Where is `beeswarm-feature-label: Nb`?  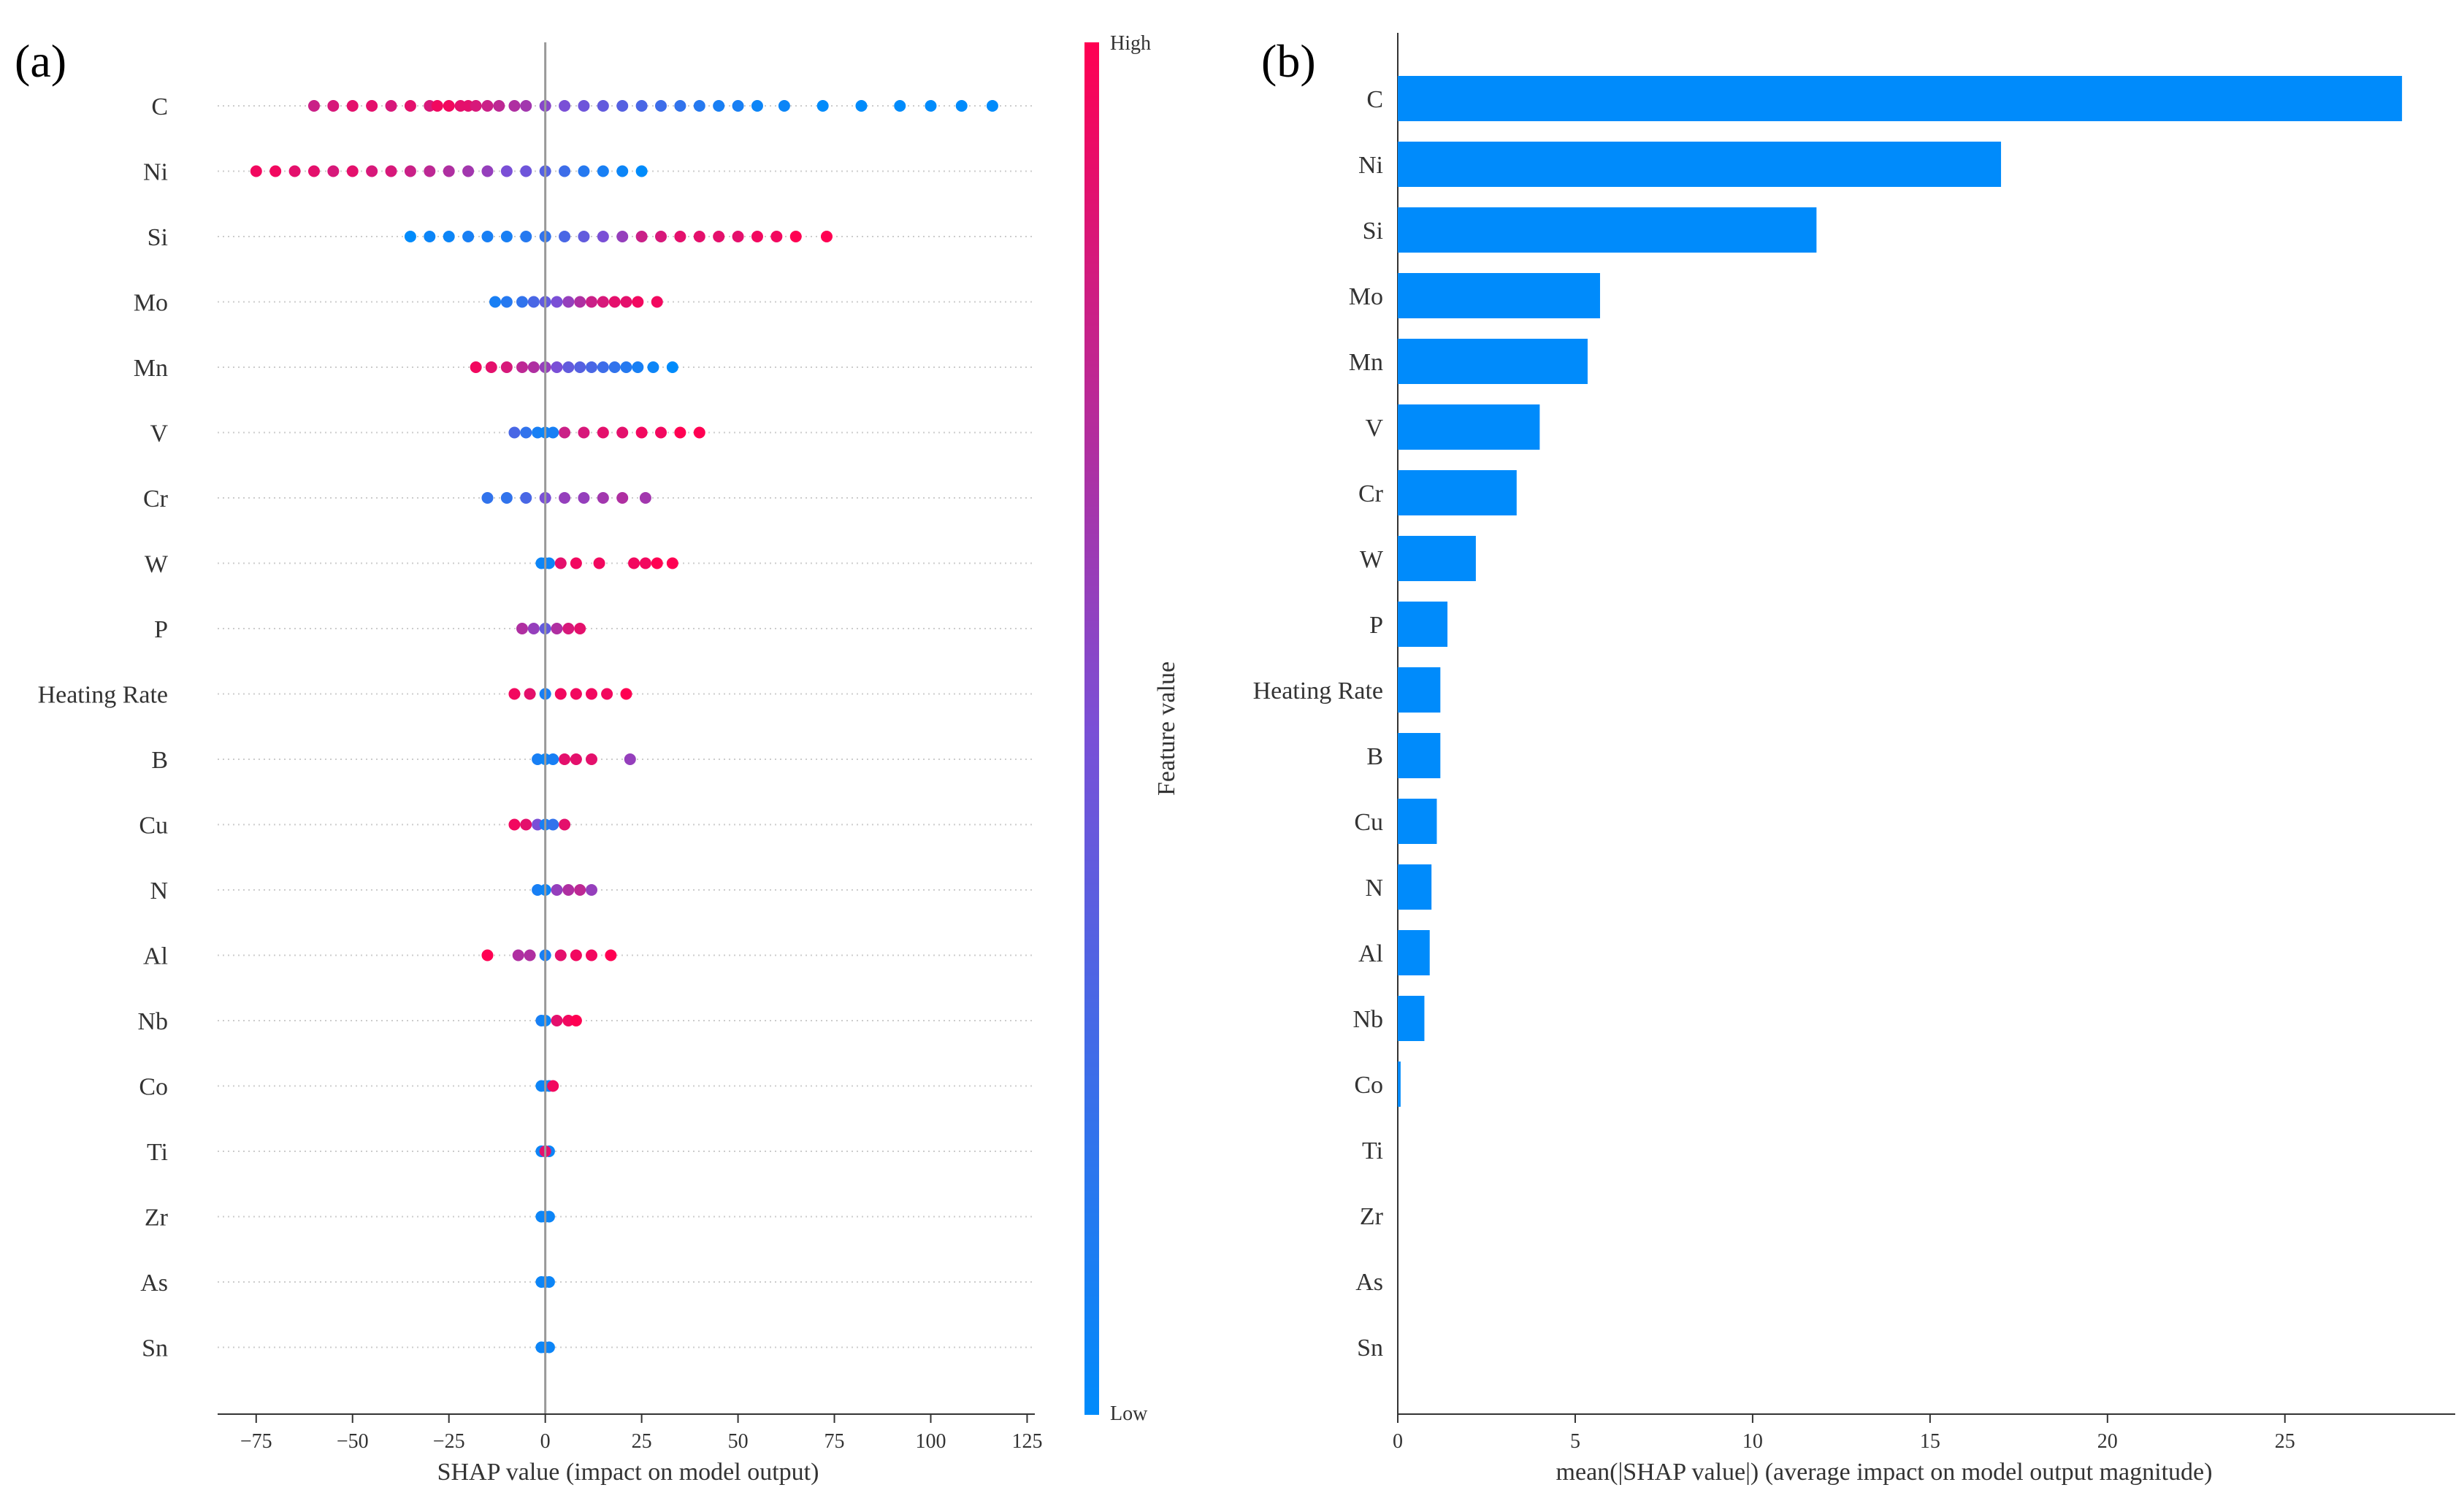
beeswarm-feature-label: Nb is located at coordinates (152, 1021).